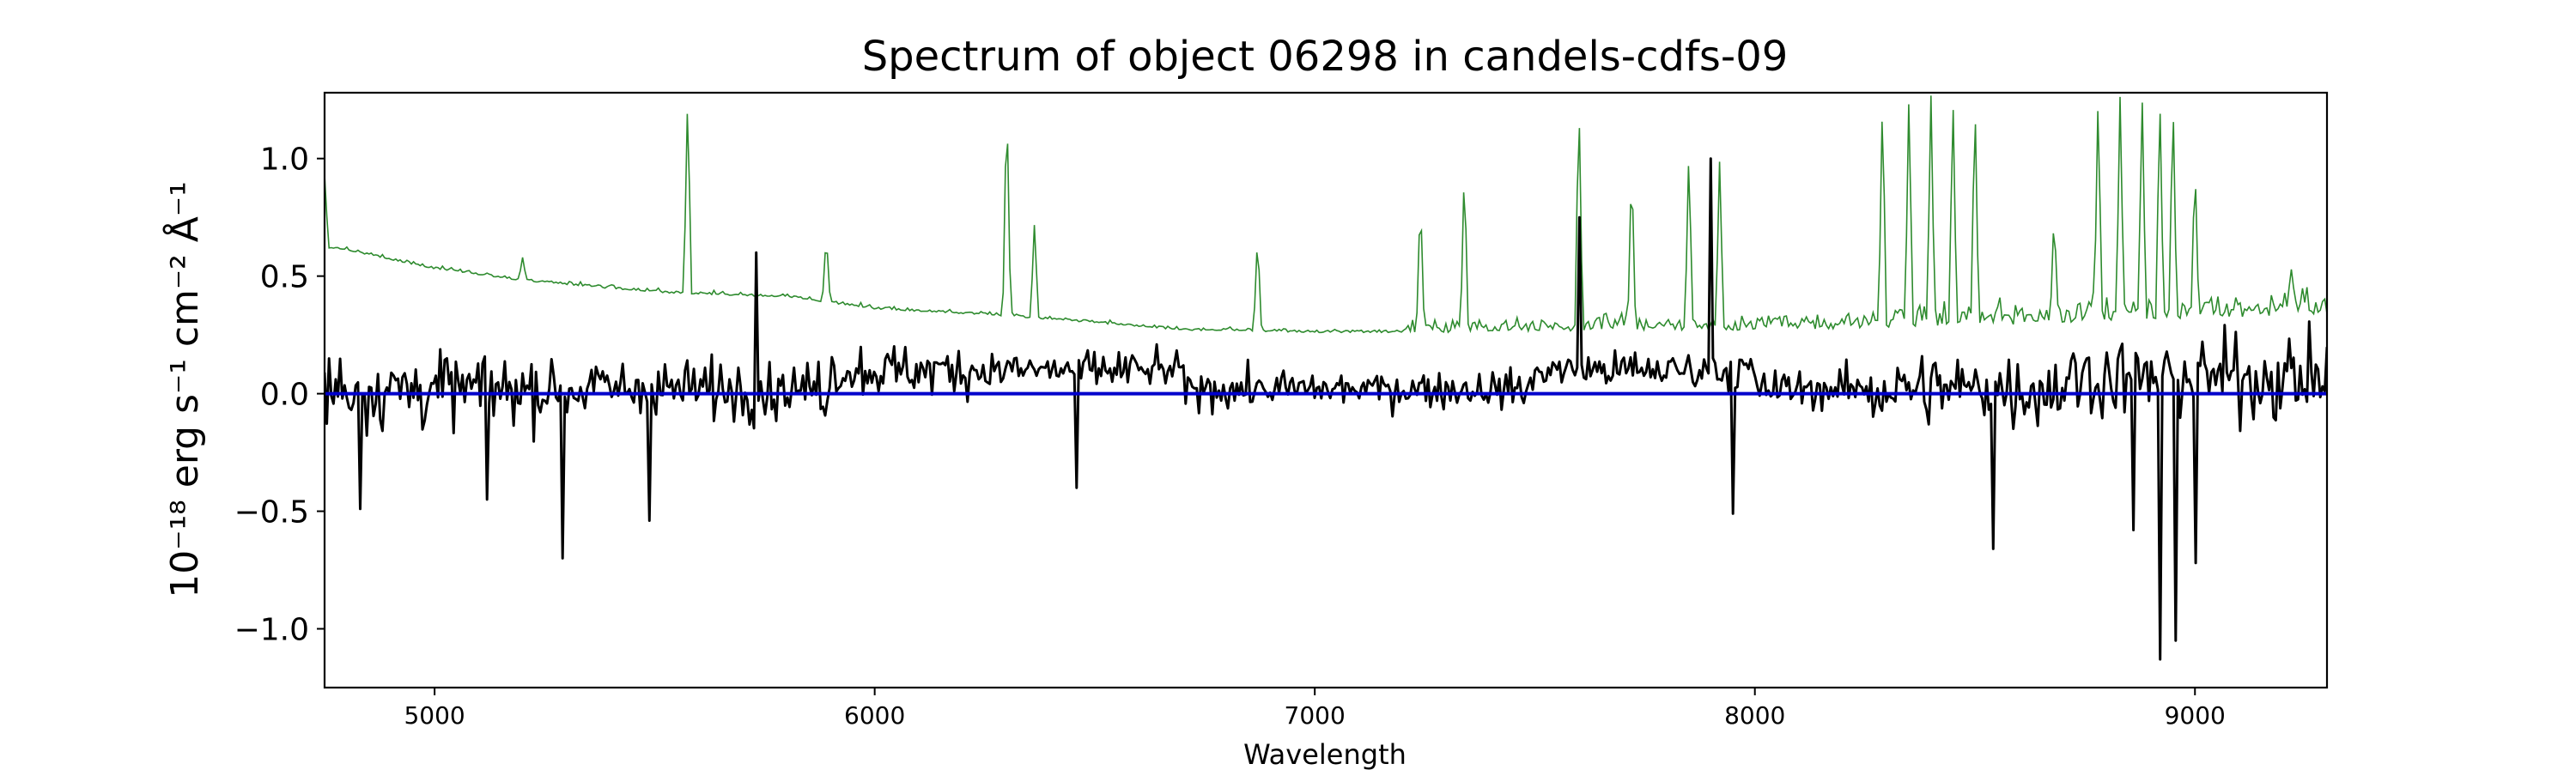 This screenshot has height=776, width=2576. I want to click on x-tick-label: 7000, so click(1316, 715).